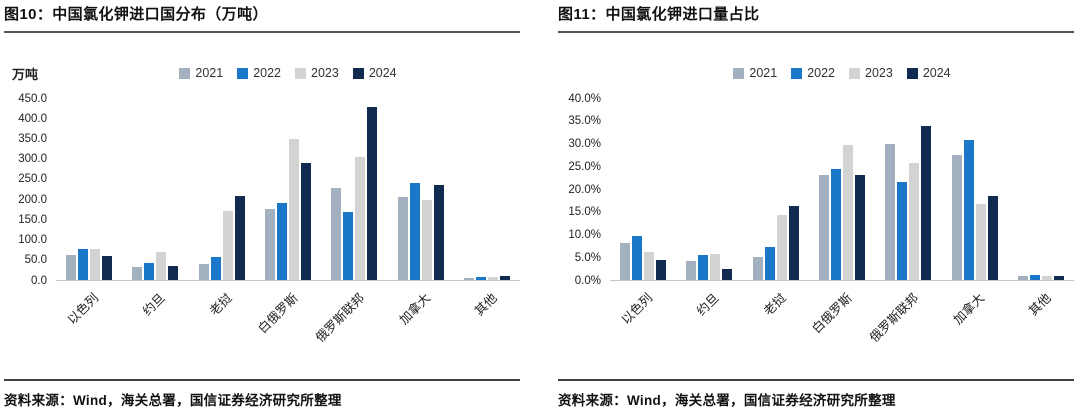  What do you see at coordinates (584, 98) in the screenshot?
I see `y-tick-label: 40.0%` at bounding box center [584, 98].